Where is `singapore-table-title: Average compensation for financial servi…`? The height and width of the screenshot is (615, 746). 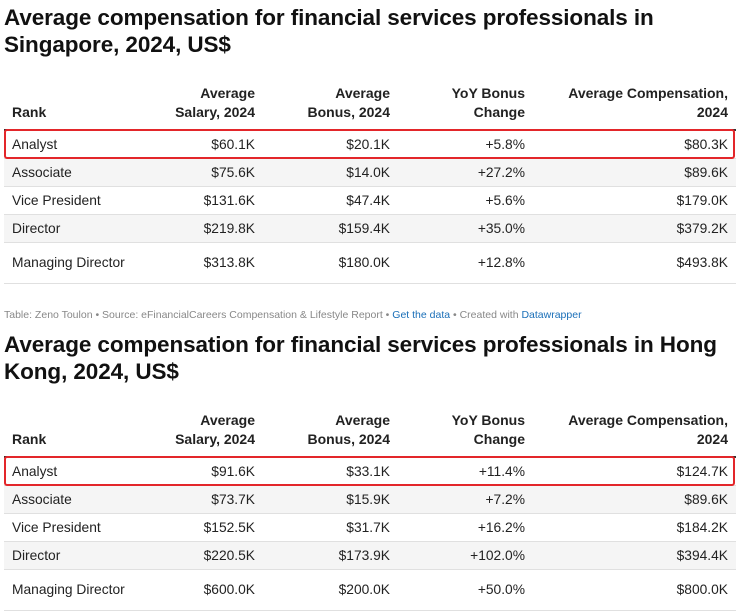 singapore-table-title: Average compensation for financial servi… is located at coordinates (329, 31).